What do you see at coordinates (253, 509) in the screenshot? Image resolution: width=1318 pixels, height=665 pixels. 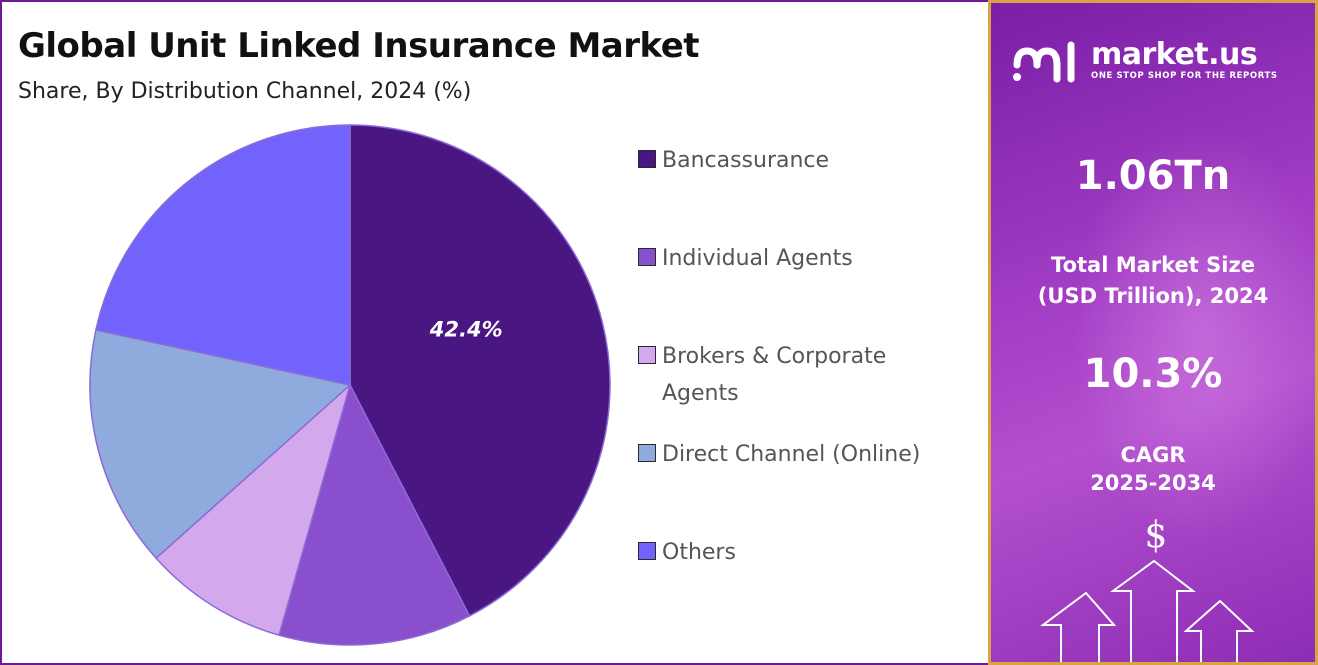 I see `pie-slice-brokers-corporate-agents` at bounding box center [253, 509].